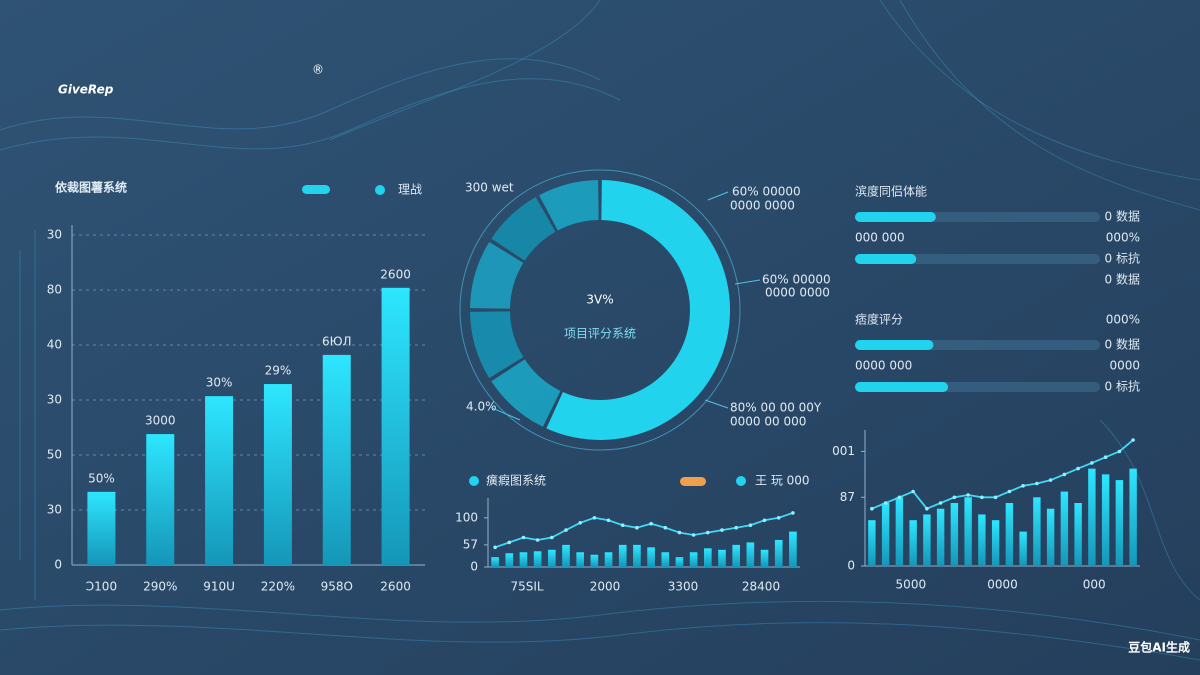  What do you see at coordinates (843, 451) in the screenshot?
I see `y-tick-label: 001` at bounding box center [843, 451].